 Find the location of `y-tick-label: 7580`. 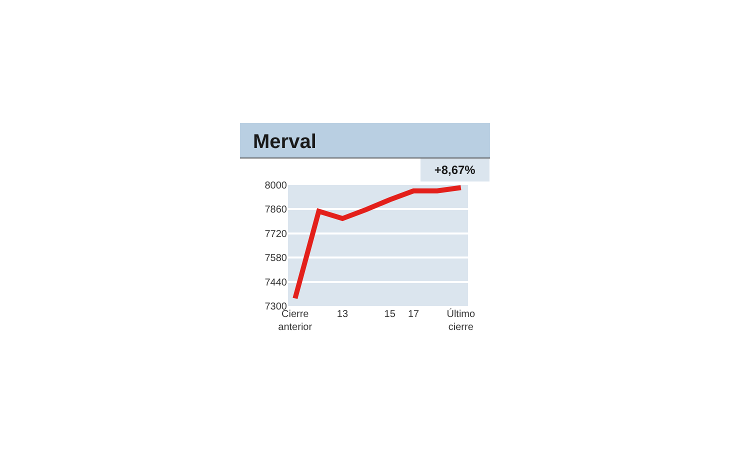

y-tick-label: 7580 is located at coordinates (276, 258).